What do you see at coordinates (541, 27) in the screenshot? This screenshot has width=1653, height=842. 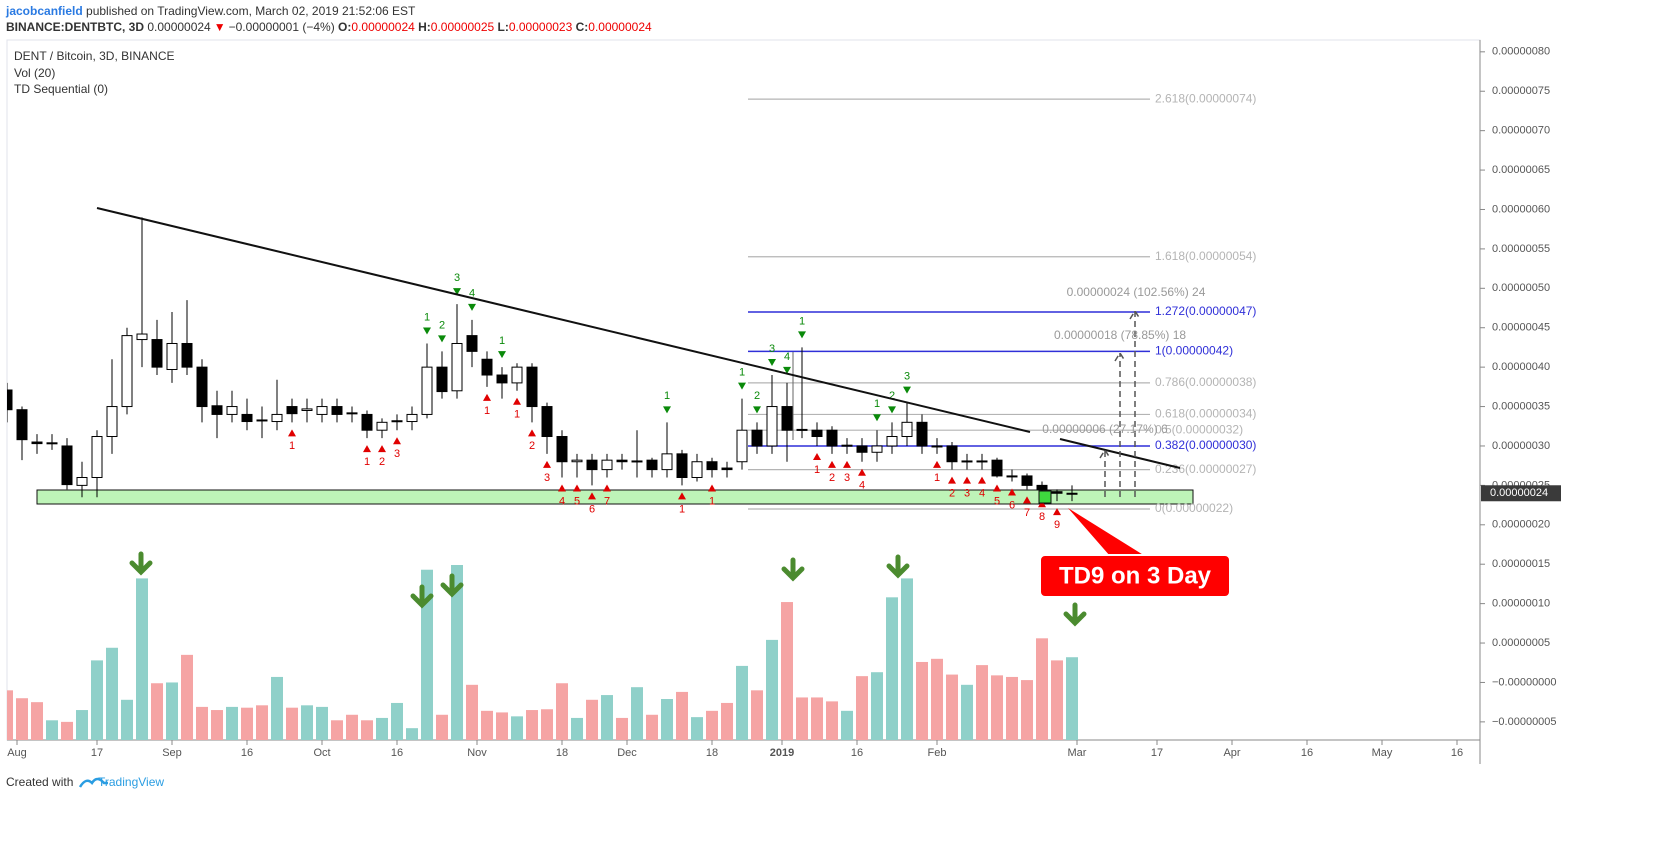 I see `l: 0.00000023` at bounding box center [541, 27].